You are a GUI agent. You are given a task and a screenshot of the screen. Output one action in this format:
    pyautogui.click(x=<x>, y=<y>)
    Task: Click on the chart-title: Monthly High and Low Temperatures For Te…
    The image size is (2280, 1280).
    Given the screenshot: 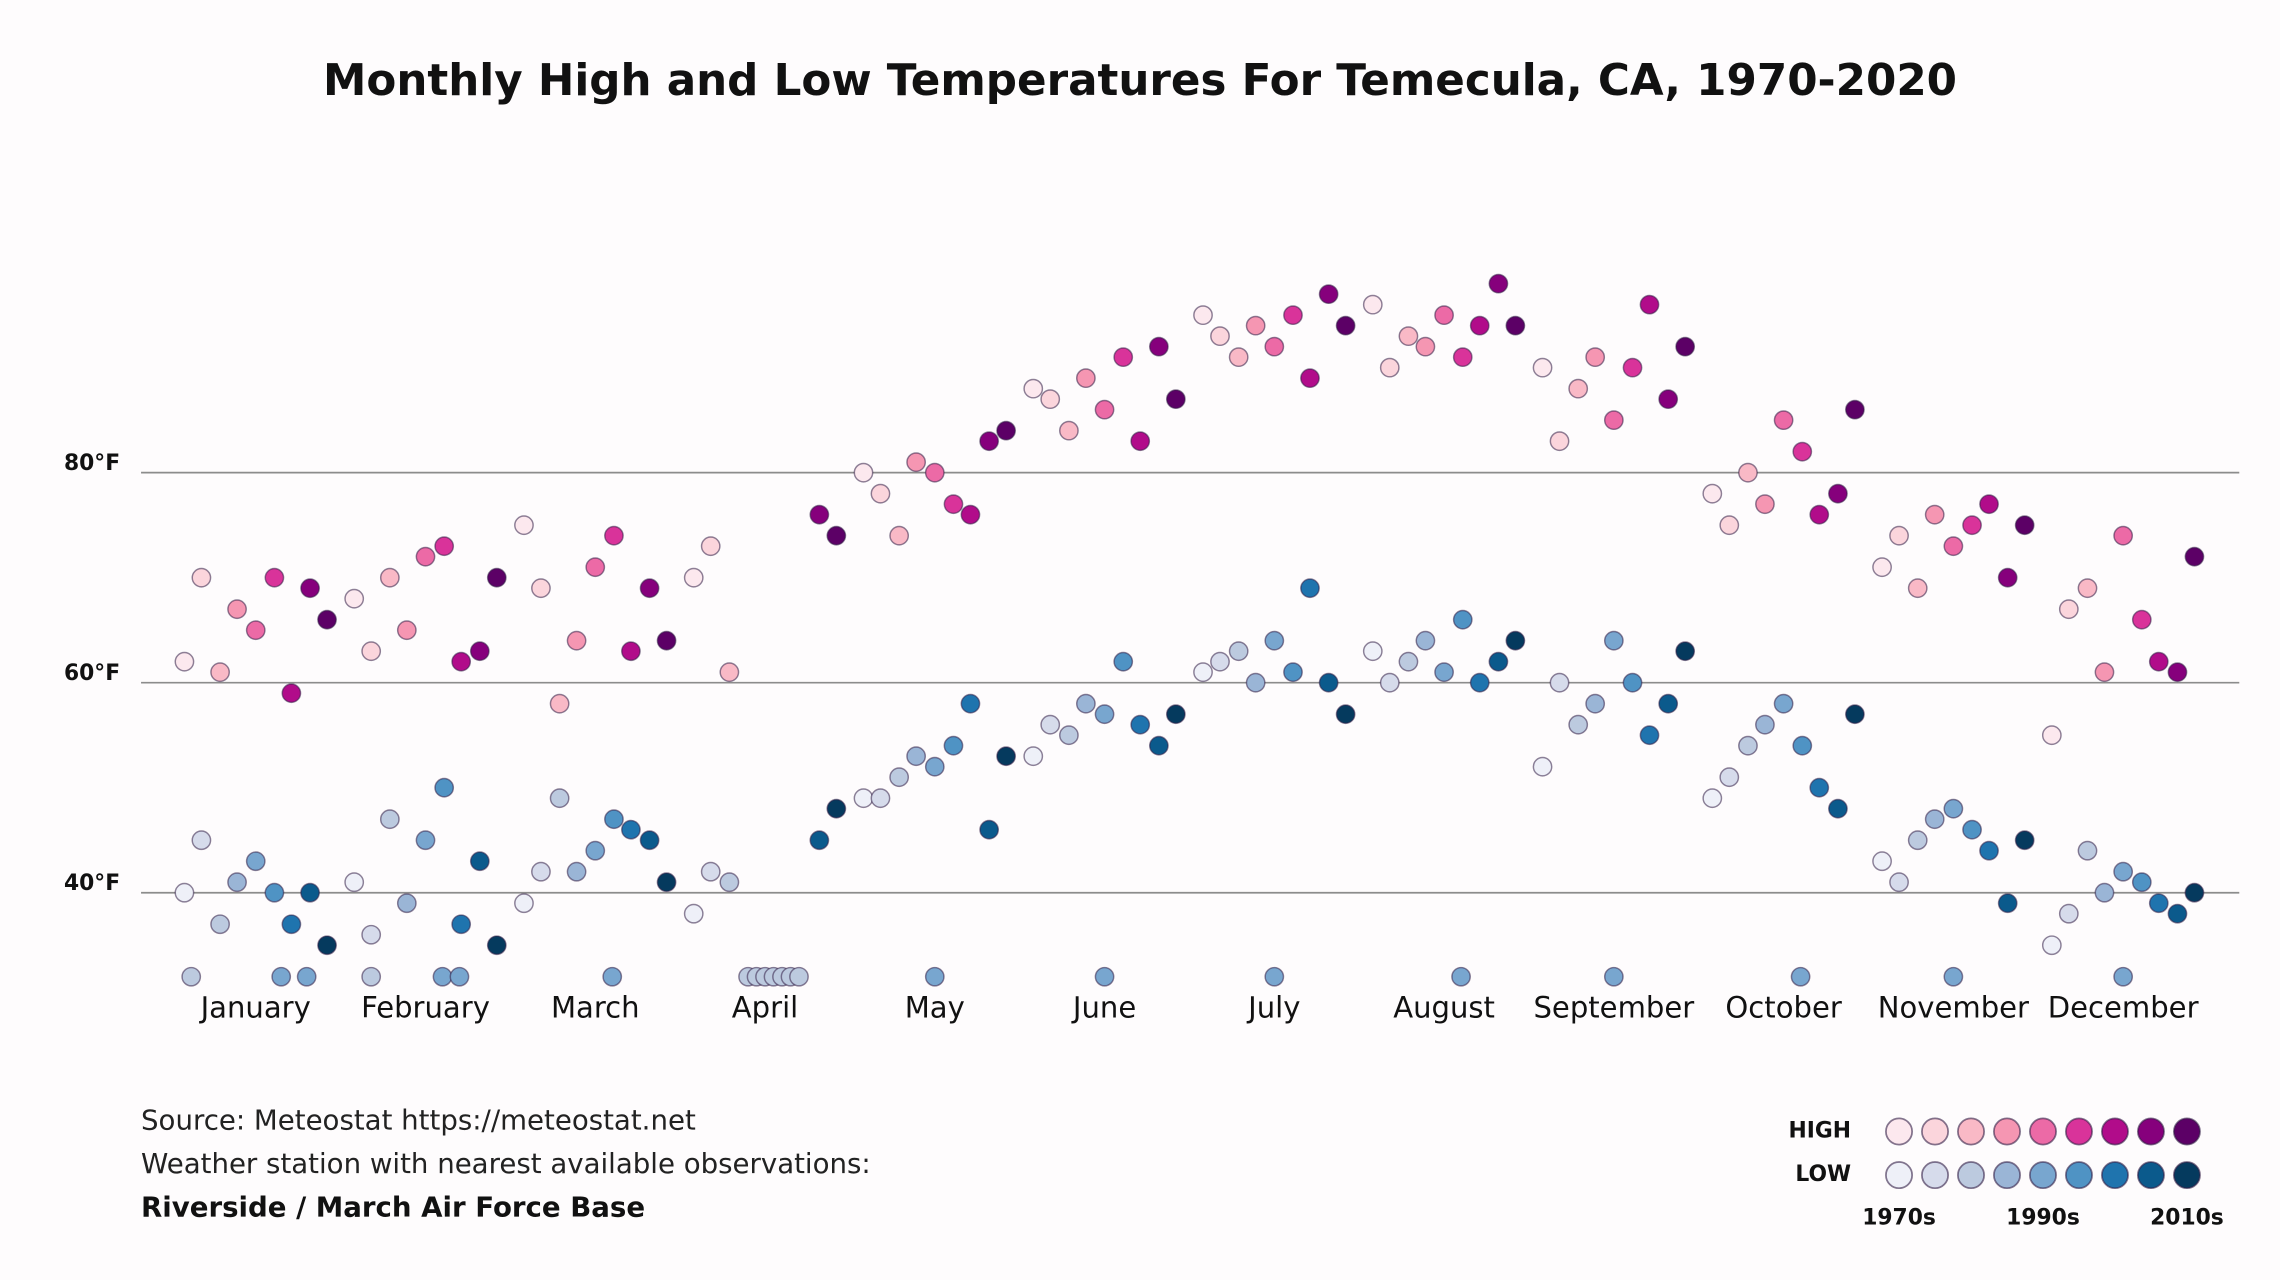 What is the action you would take?
    pyautogui.click(x=1140, y=81)
    